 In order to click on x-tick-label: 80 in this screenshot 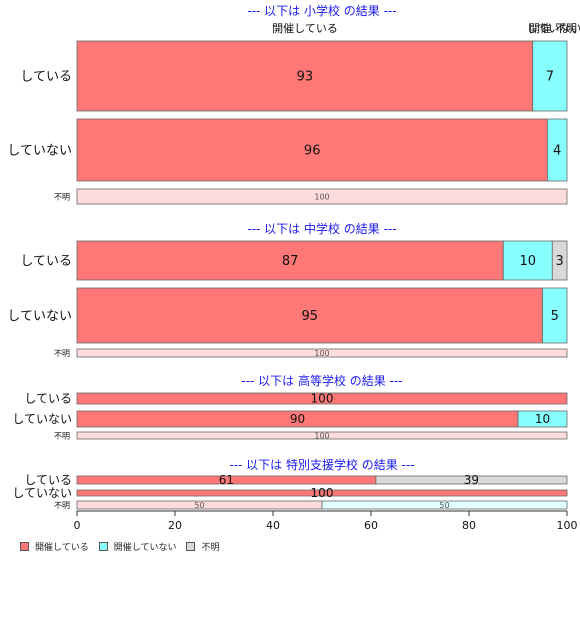, I will do `click(469, 525)`.